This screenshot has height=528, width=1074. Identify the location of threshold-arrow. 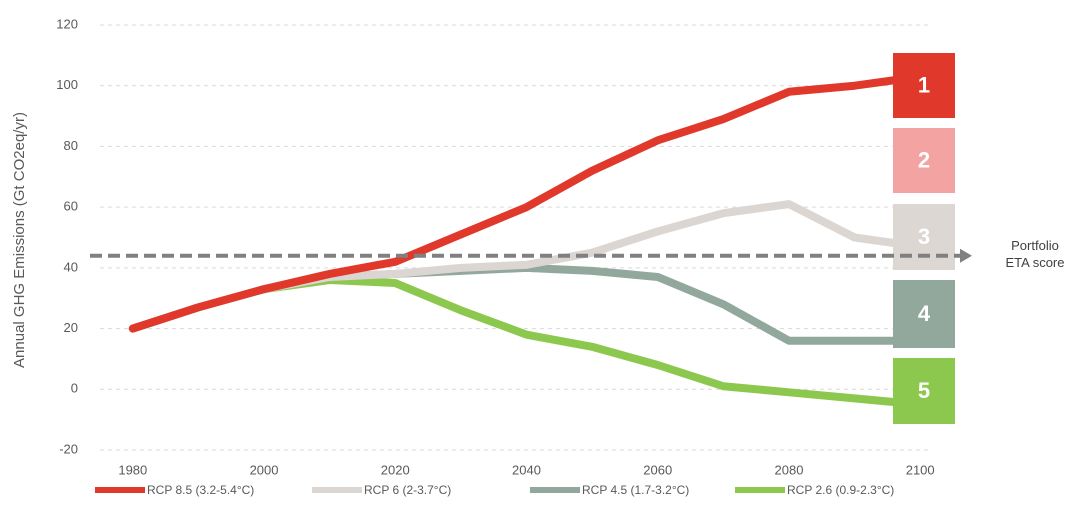
(966, 255).